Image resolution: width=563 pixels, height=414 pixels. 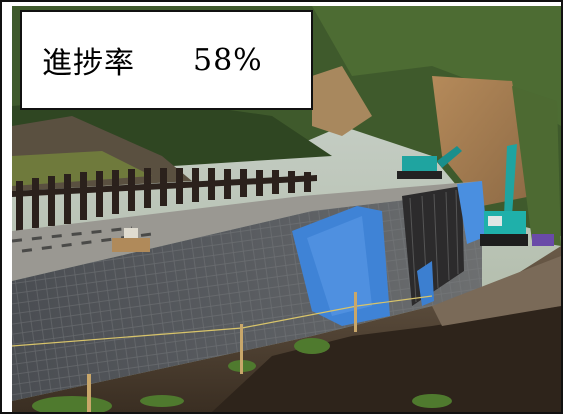 What do you see at coordinates (166, 60) in the screenshot?
I see `progress-label-box: 進捗率 58%` at bounding box center [166, 60].